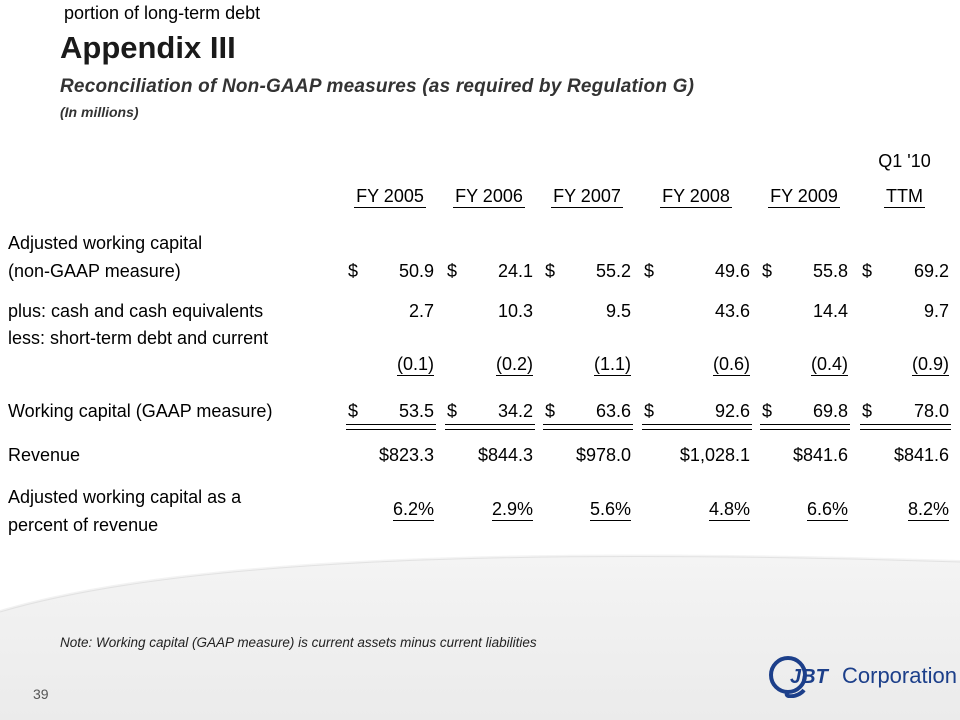  I want to click on svg-text: JBT, so click(810, 677).